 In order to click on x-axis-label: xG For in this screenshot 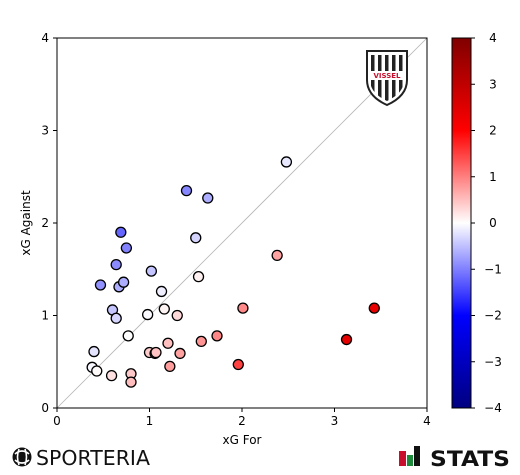, I will do `click(242, 440)`.